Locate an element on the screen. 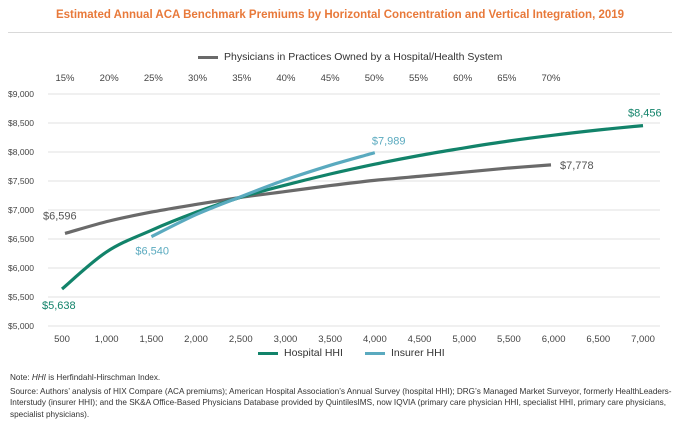  x-top-tick-label: 70% is located at coordinates (551, 78).